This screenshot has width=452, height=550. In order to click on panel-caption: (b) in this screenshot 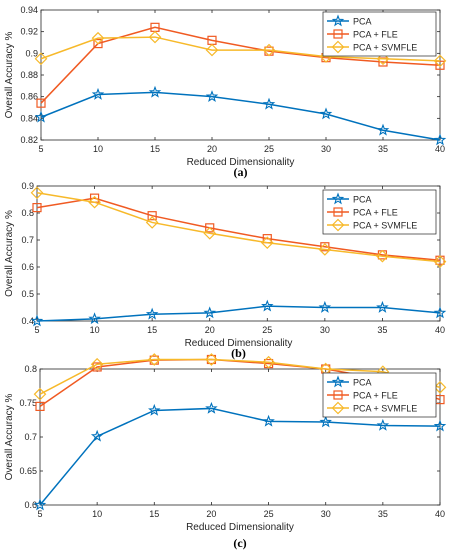, I will do `click(238, 353)`.